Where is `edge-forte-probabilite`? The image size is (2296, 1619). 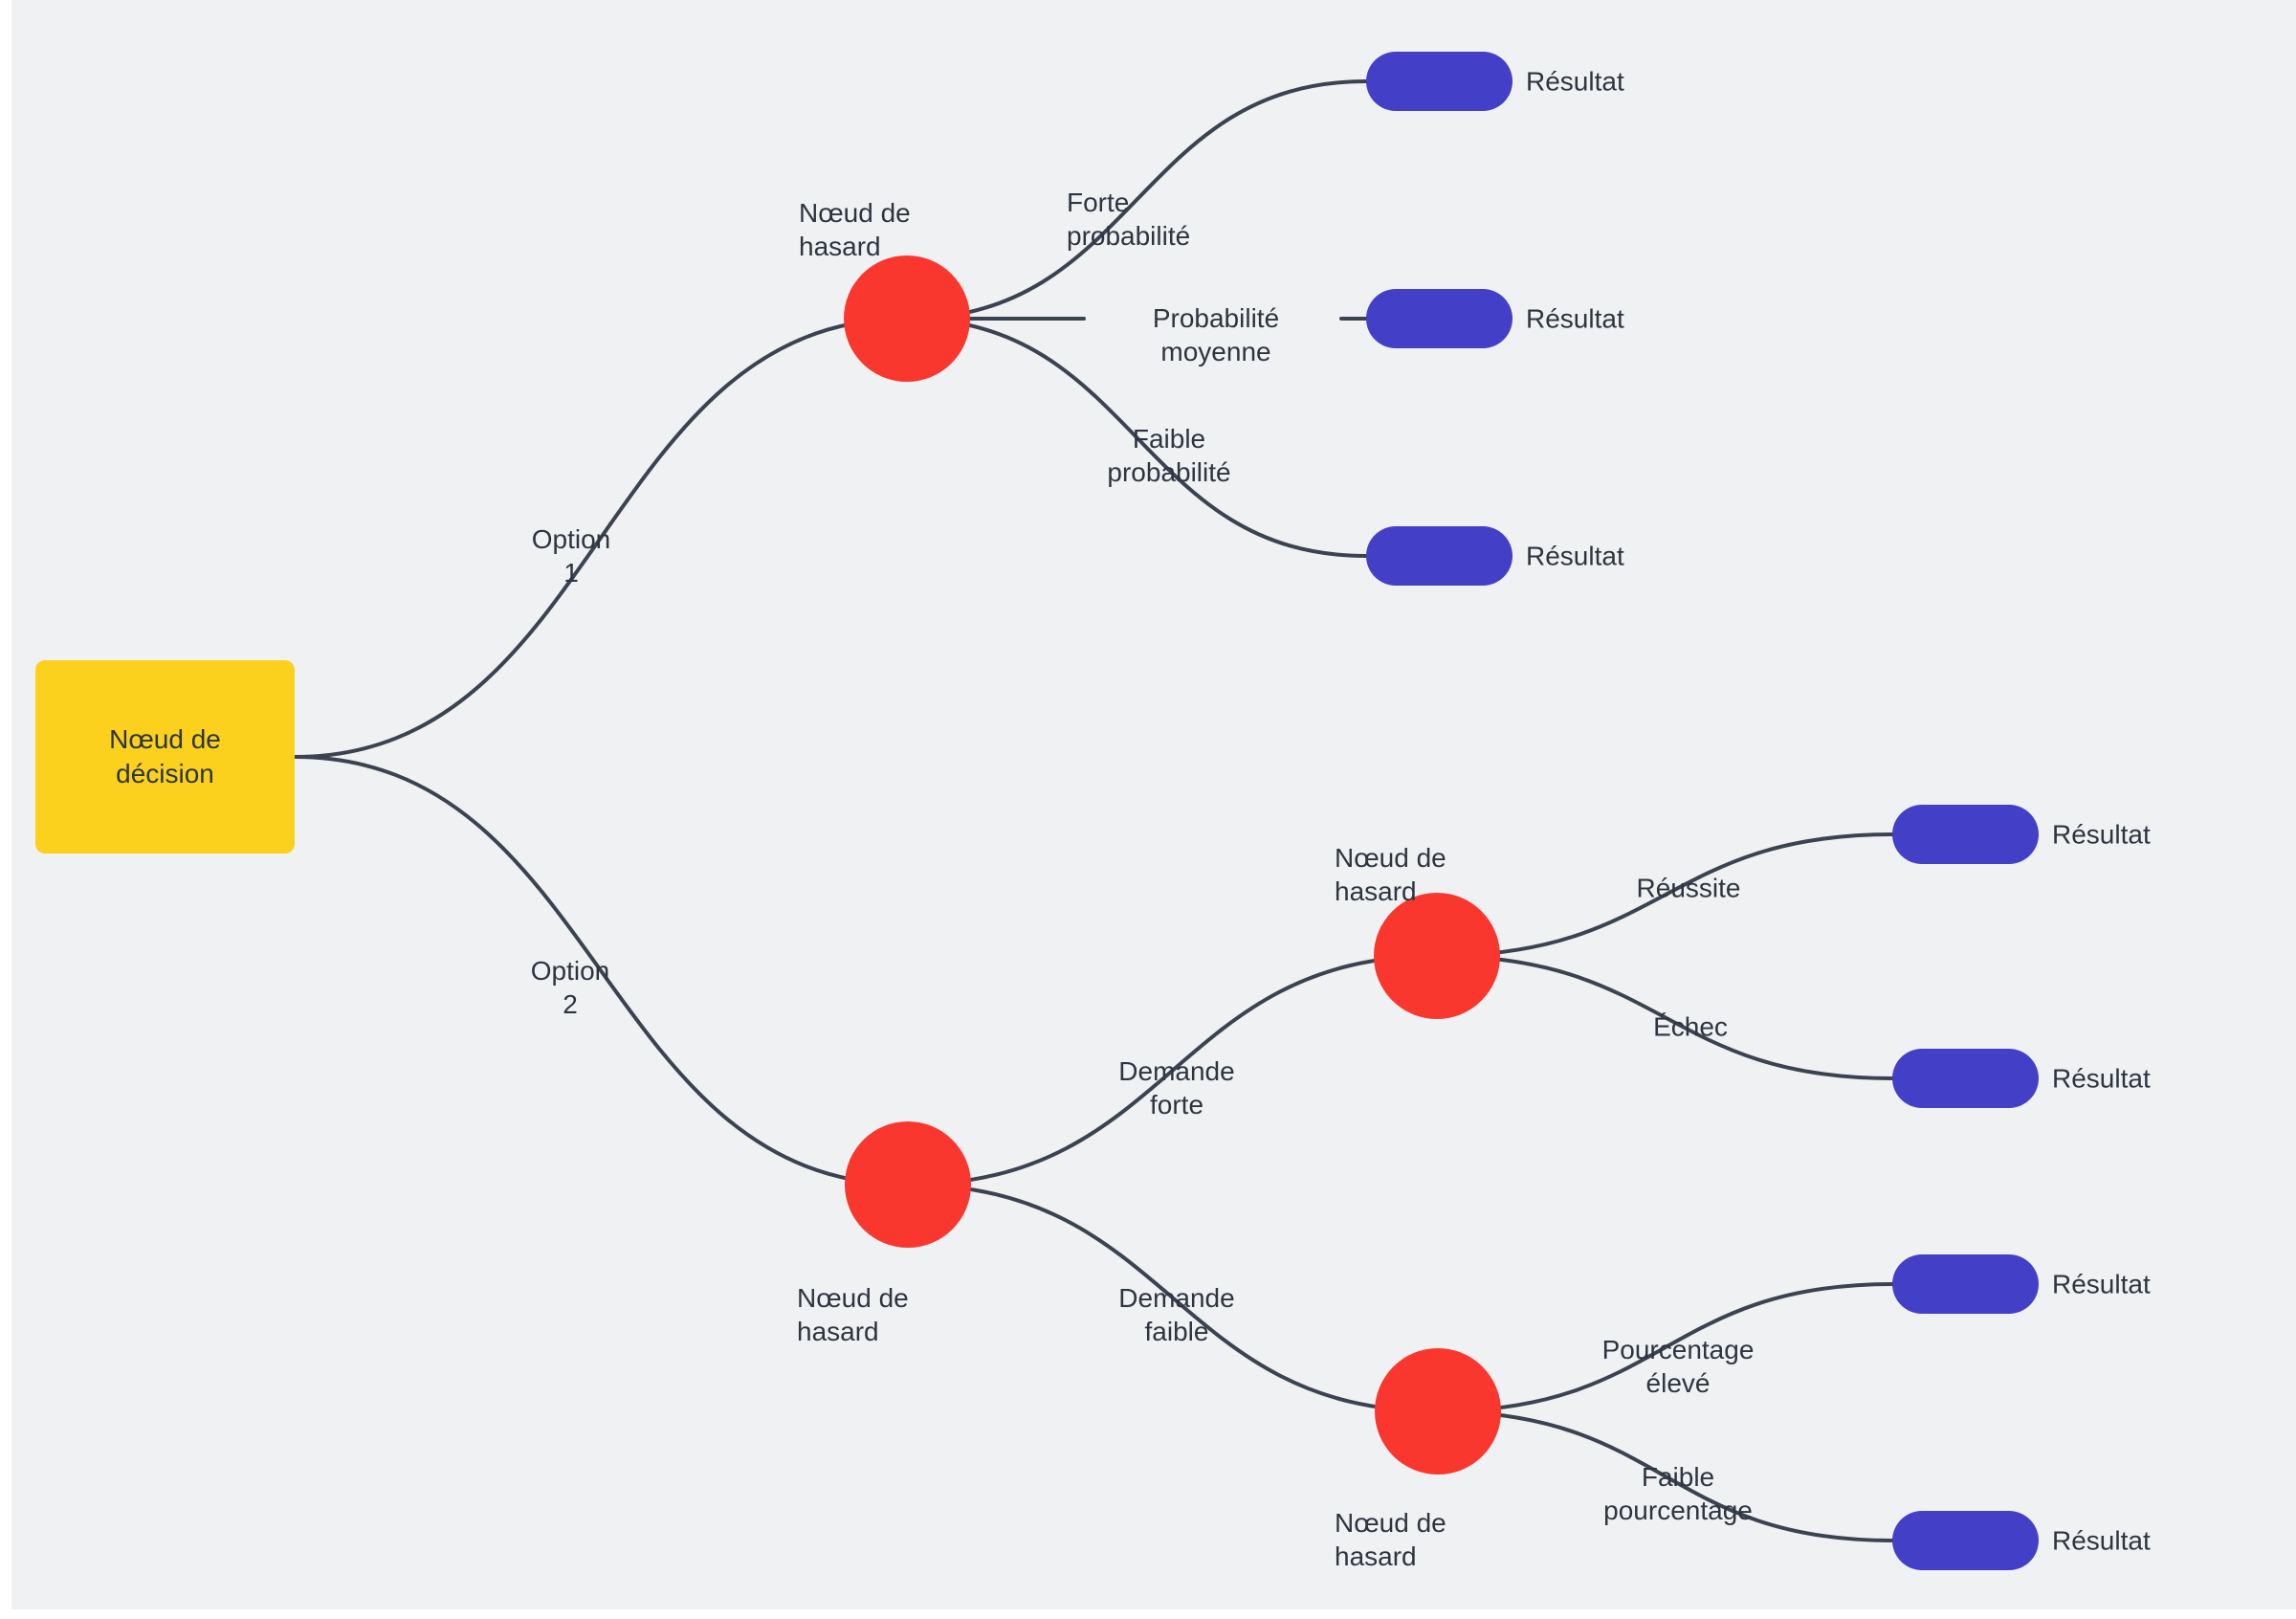 edge-forte-probabilite is located at coordinates (1137, 200).